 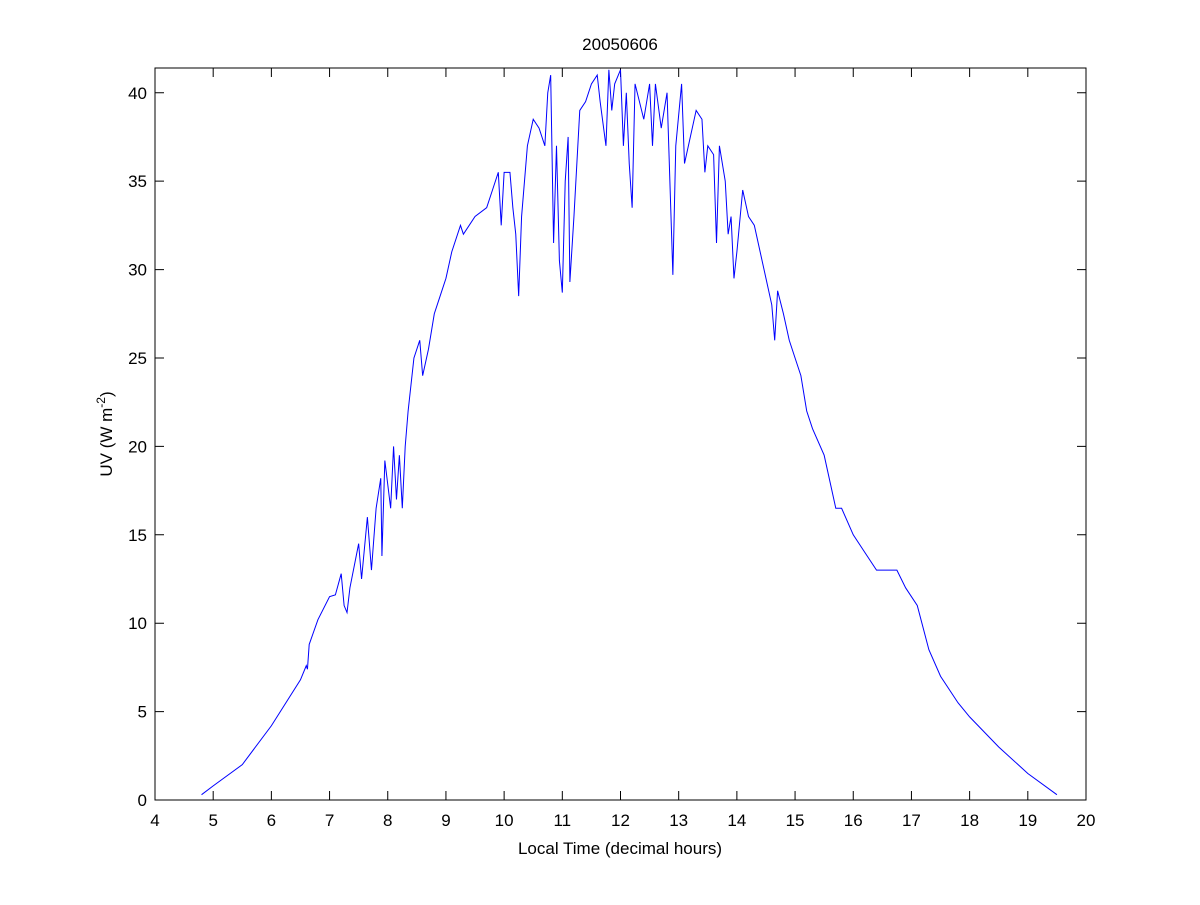 What do you see at coordinates (620, 820) in the screenshot?
I see `x-tick-label: 12` at bounding box center [620, 820].